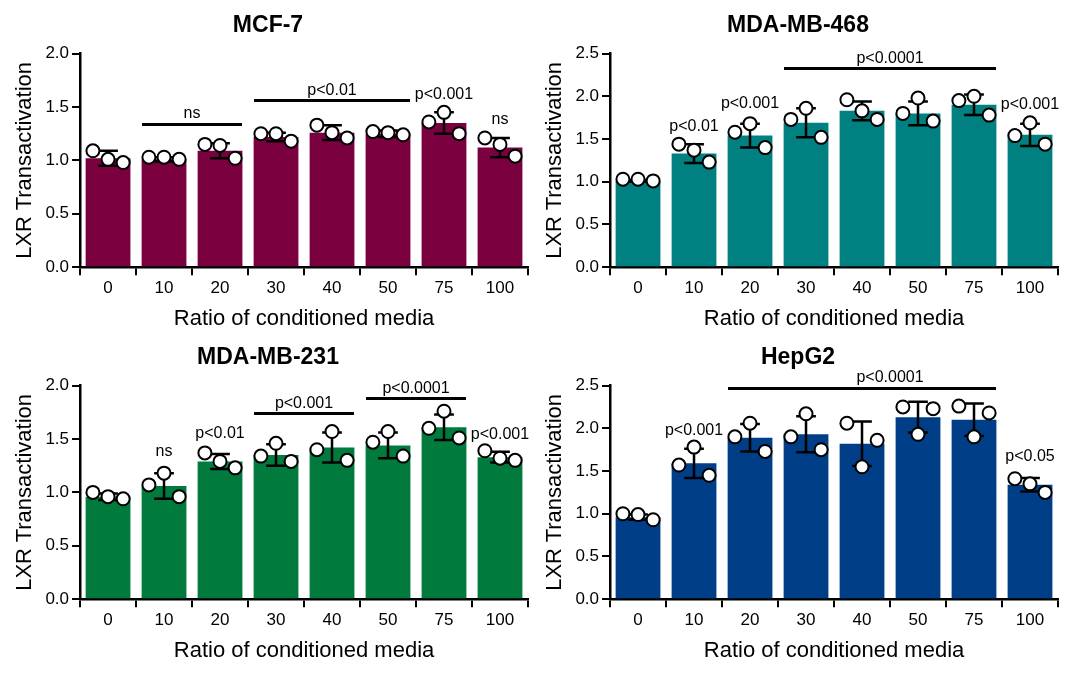 The height and width of the screenshot is (675, 1077). What do you see at coordinates (798, 356) in the screenshot?
I see `chart-title: HepG2` at bounding box center [798, 356].